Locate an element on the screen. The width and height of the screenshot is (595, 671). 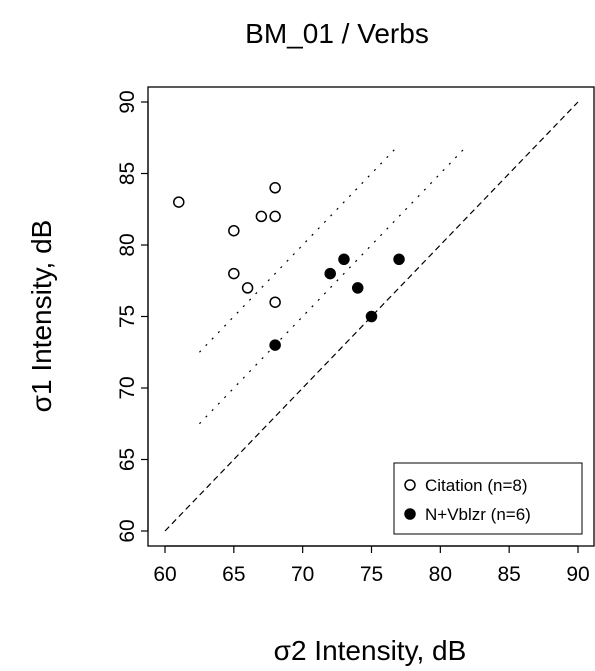
legend-box is located at coordinates (488, 498).